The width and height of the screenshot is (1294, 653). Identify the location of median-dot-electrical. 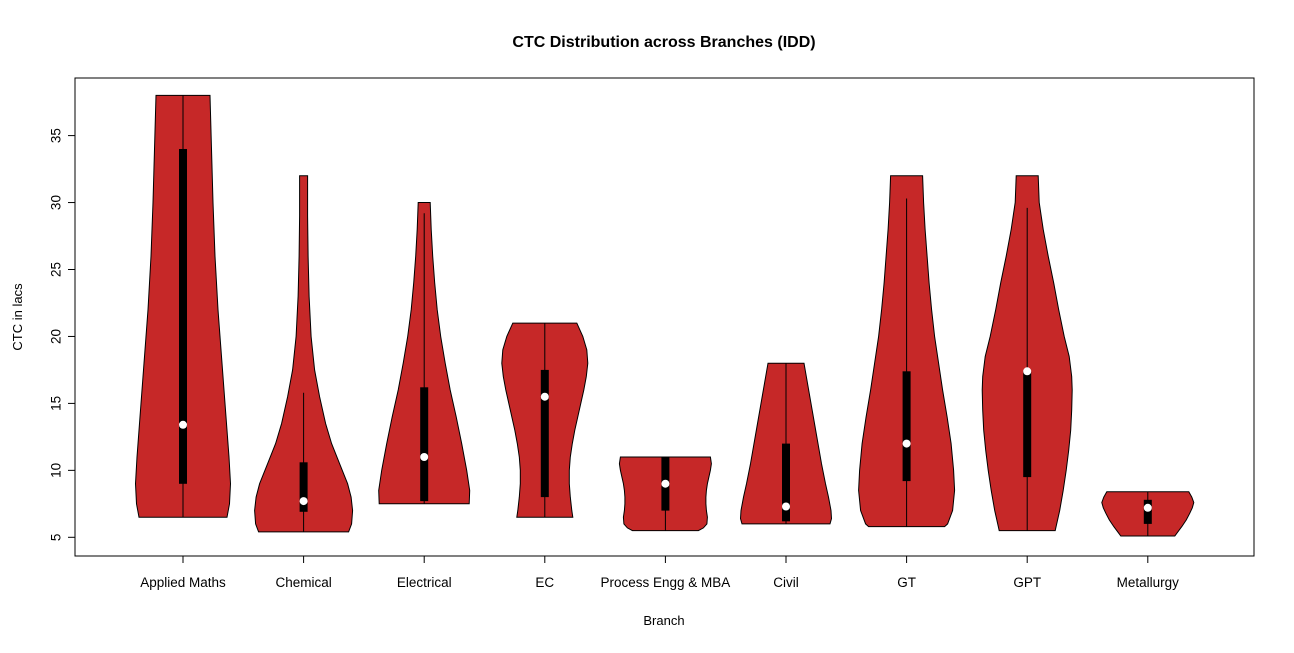
(424, 457).